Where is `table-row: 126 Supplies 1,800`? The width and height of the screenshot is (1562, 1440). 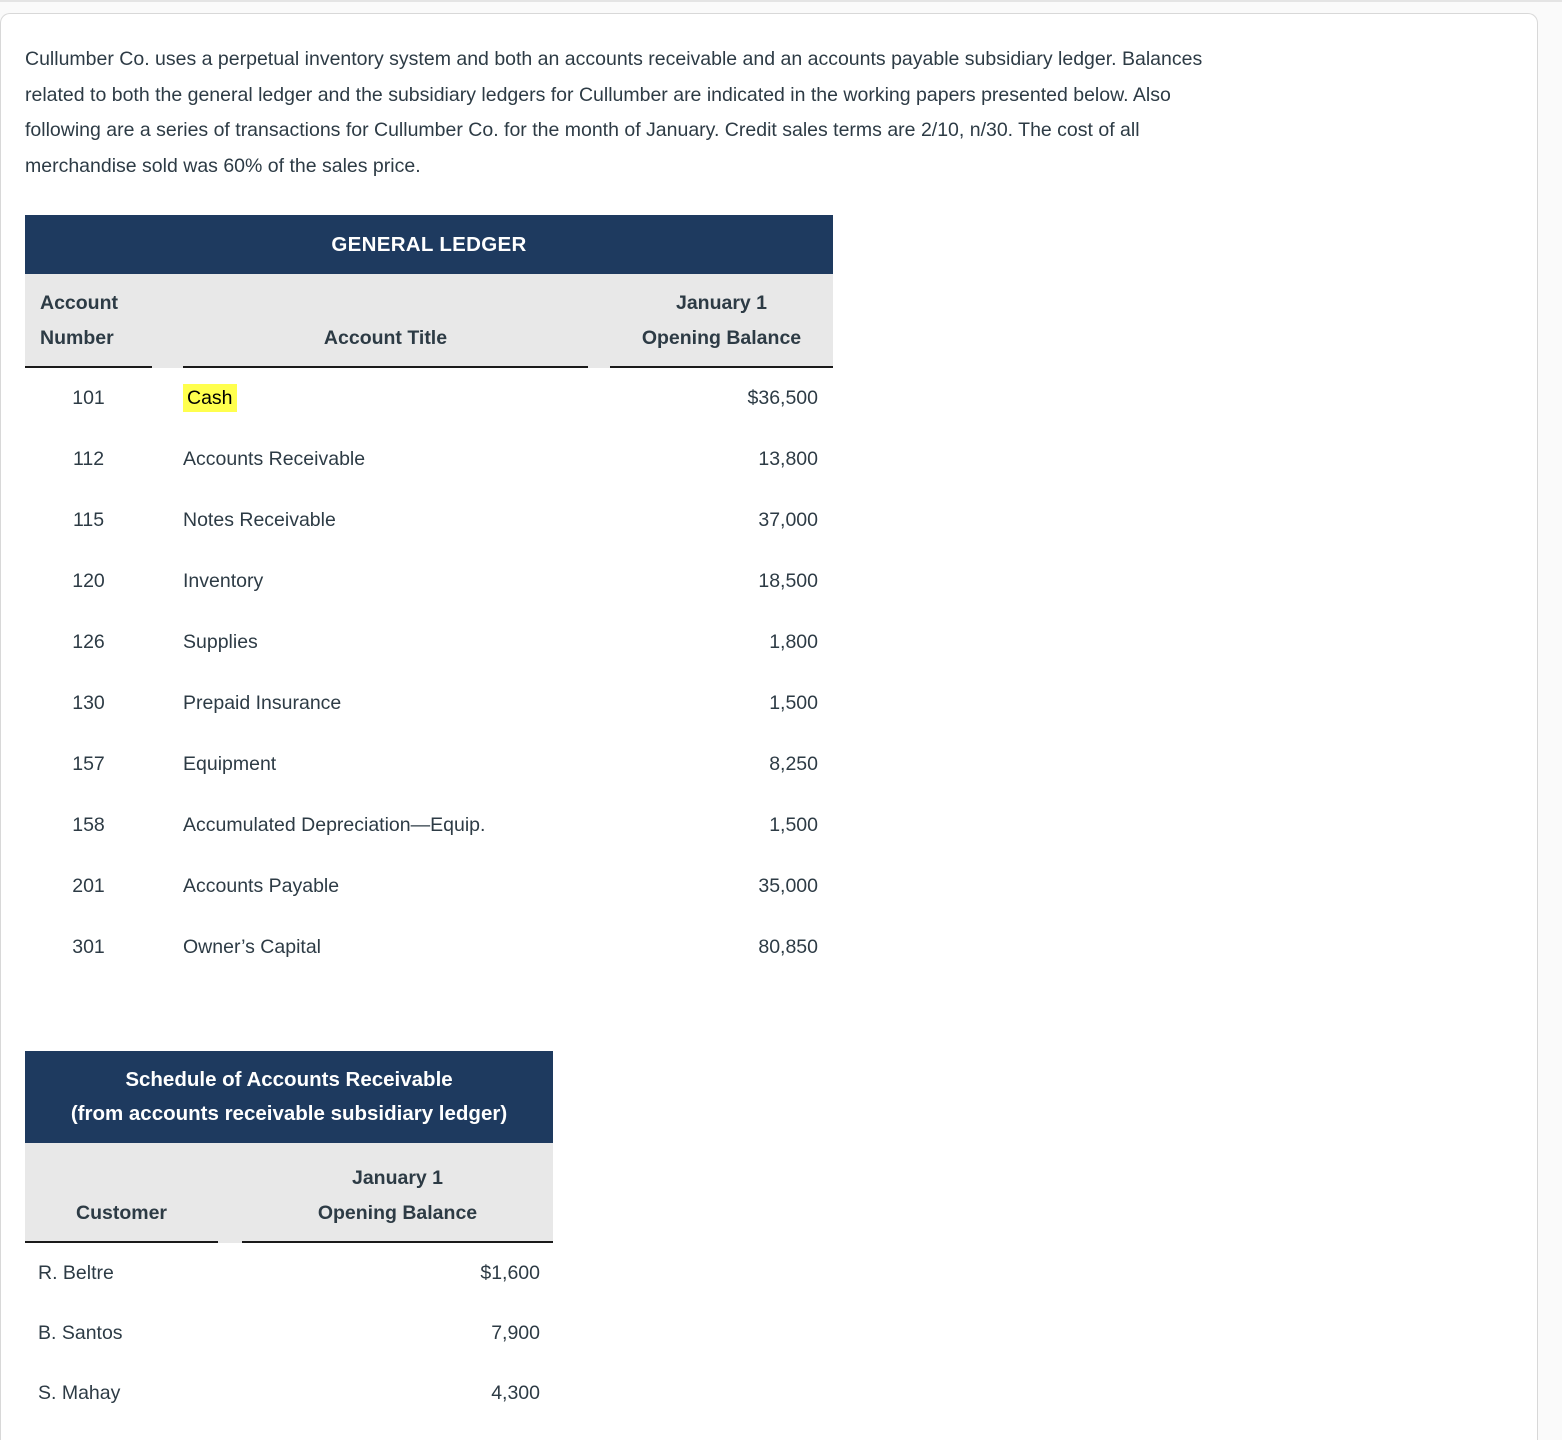 table-row: 126 Supplies 1,800 is located at coordinates (429, 642).